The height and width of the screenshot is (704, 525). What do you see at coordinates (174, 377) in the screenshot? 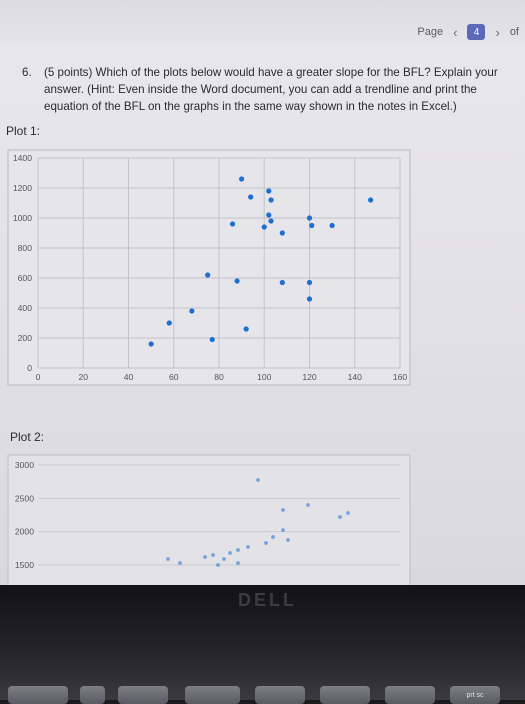
I see `x-tick-label: 60` at bounding box center [174, 377].